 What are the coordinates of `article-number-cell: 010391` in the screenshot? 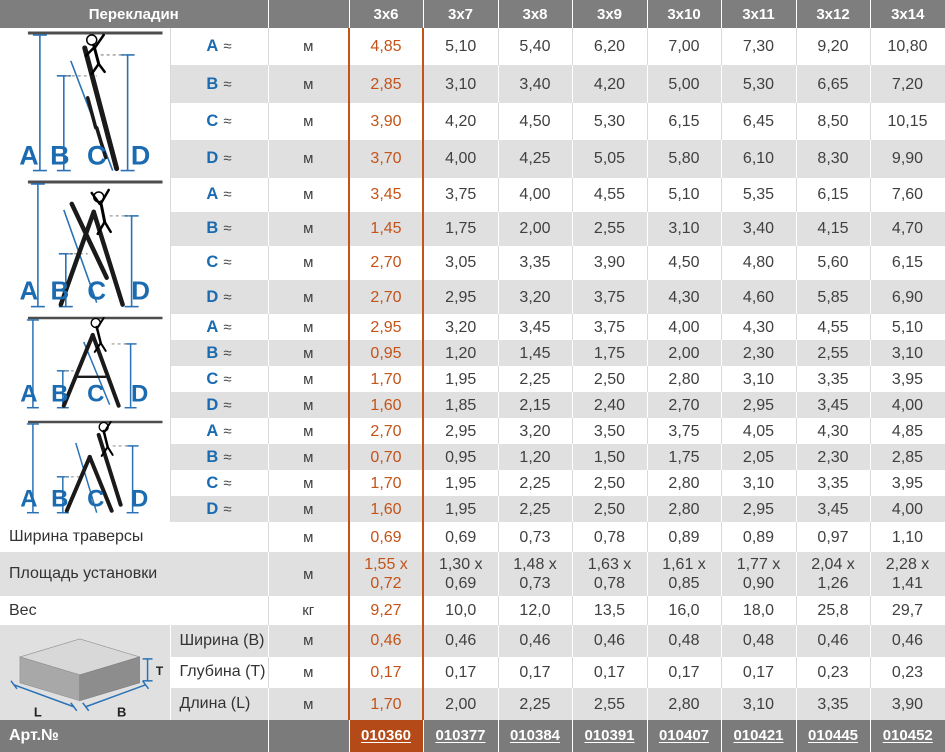 It's located at (610, 735).